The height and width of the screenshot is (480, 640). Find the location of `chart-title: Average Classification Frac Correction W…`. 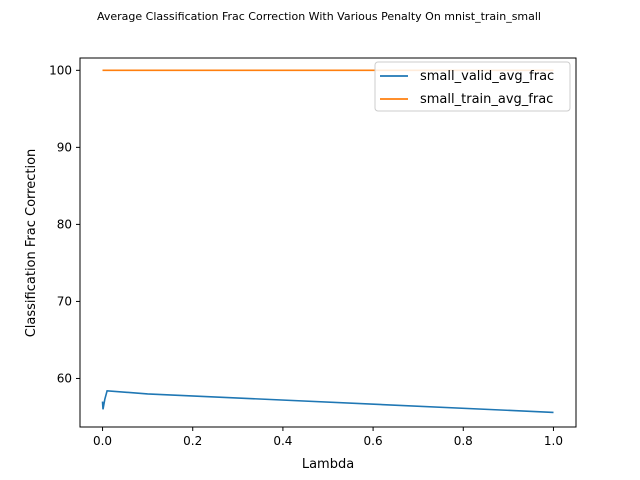

chart-title: Average Classification Frac Correction W… is located at coordinates (319, 16).